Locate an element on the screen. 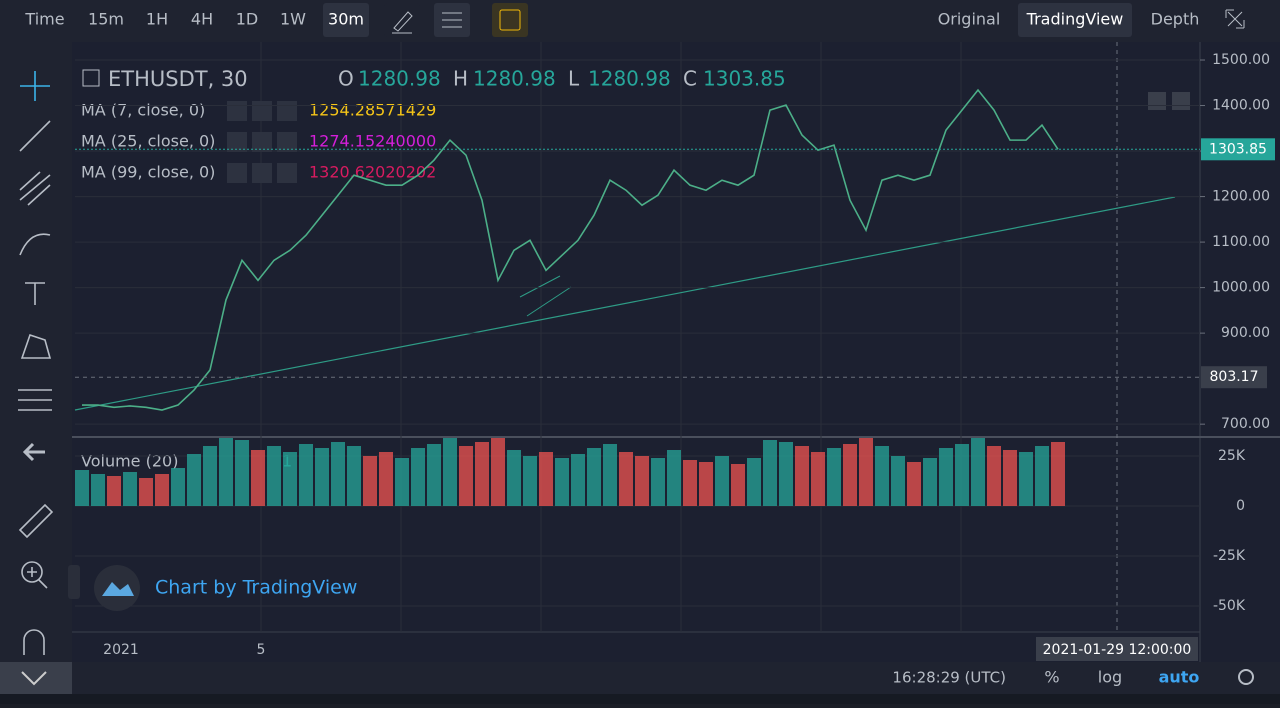 This screenshot has width=1280, height=708. info-button is located at coordinates (510, 20).